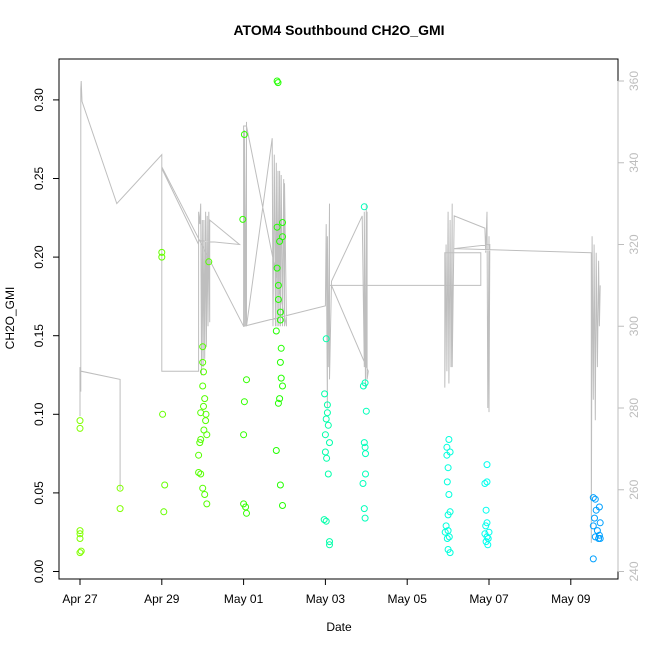 This screenshot has width=650, height=650. What do you see at coordinates (10, 318) in the screenshot?
I see `y-axis-label: CH2O_GMI` at bounding box center [10, 318].